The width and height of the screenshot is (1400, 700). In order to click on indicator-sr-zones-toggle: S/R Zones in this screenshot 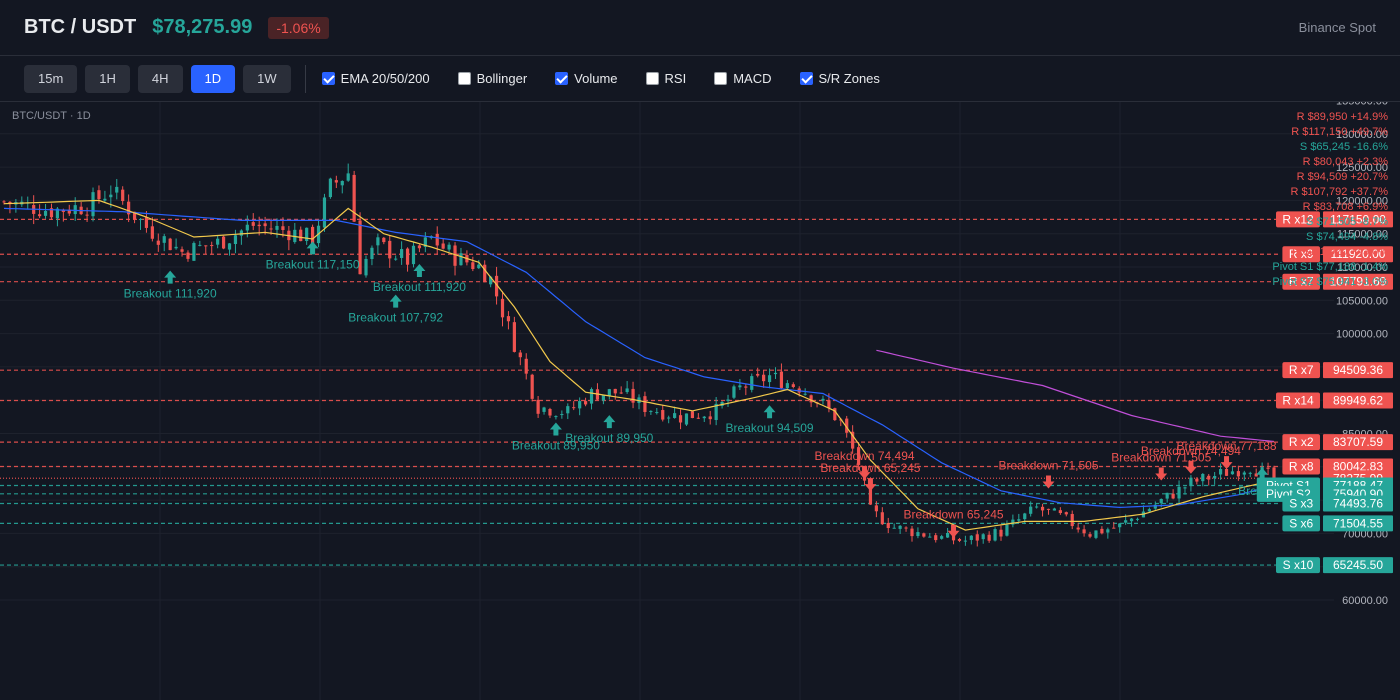, I will do `click(839, 78)`.